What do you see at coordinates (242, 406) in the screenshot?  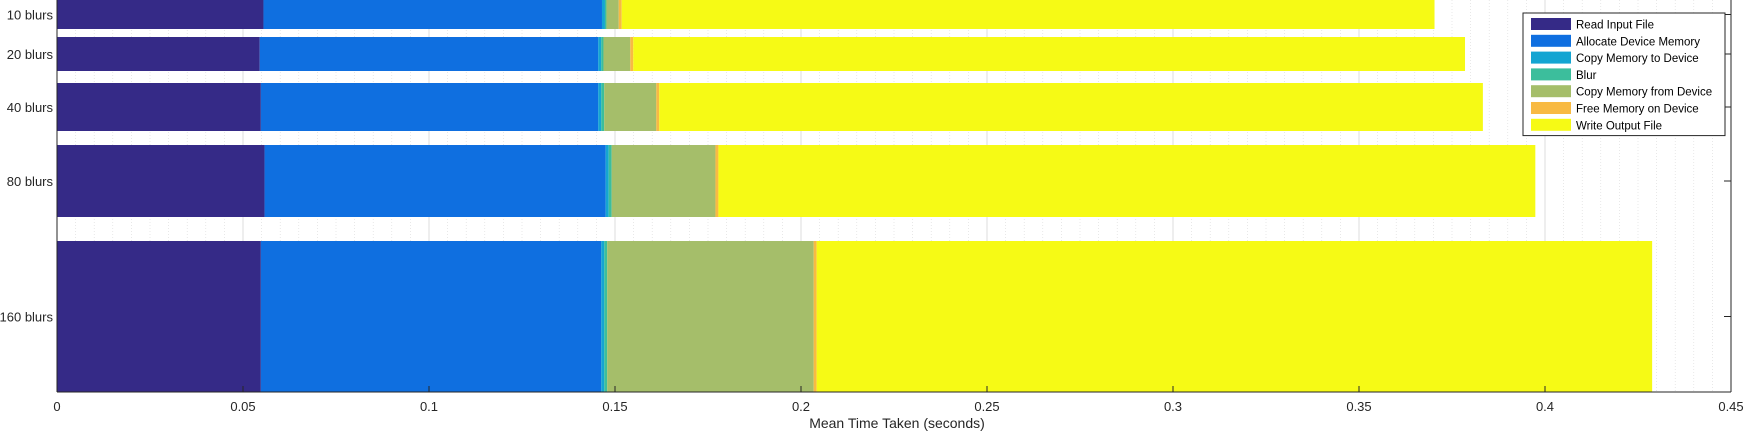 I see `x-tick-label: 0.05` at bounding box center [242, 406].